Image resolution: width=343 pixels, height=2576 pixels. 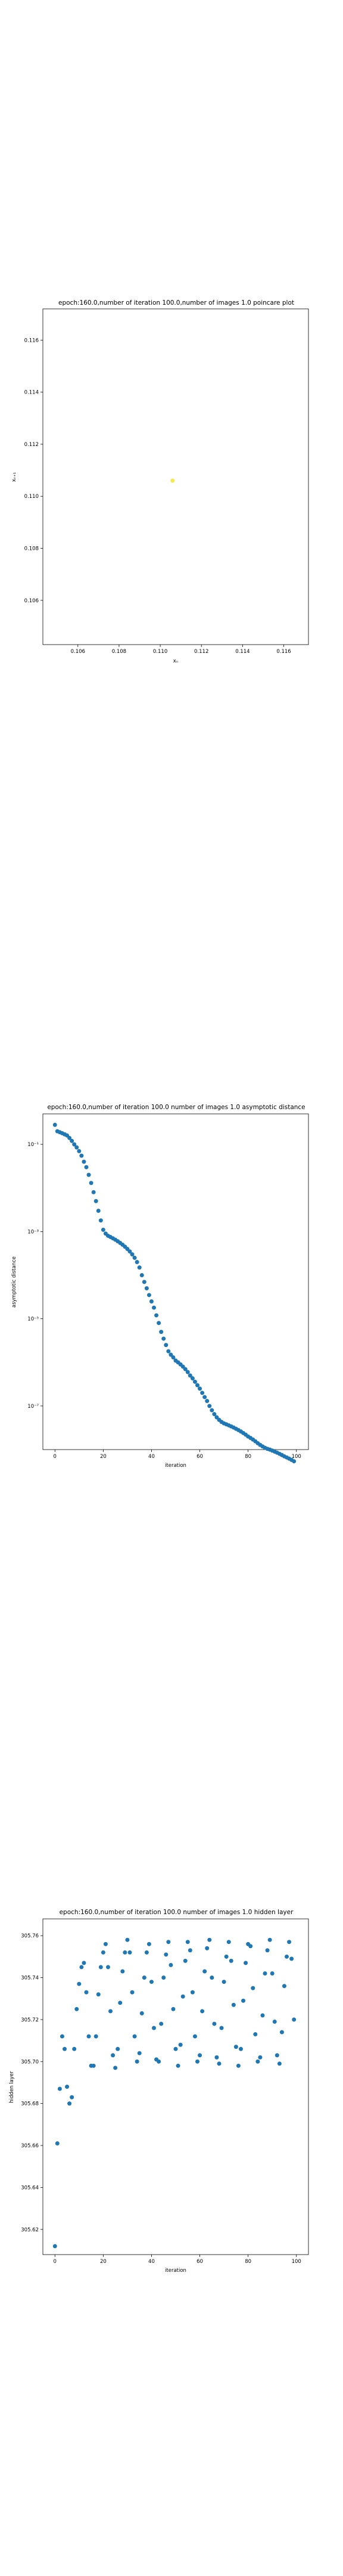 What do you see at coordinates (174, 2093) in the screenshot?
I see `hidden-layer-points` at bounding box center [174, 2093].